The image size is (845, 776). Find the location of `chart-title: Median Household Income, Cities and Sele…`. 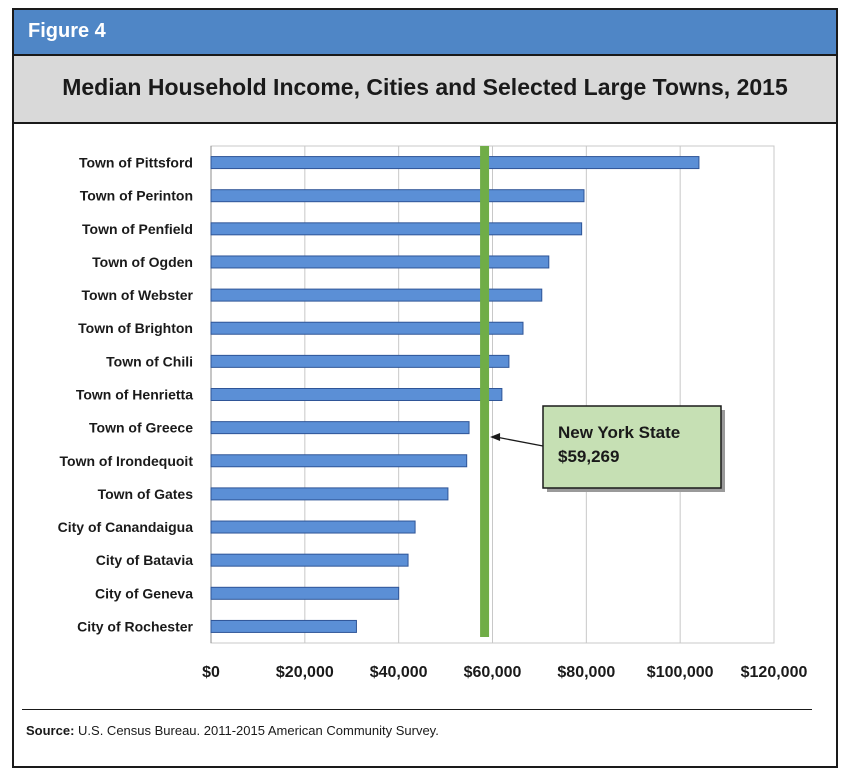

chart-title: Median Household Income, Cities and Sele… is located at coordinates (425, 87).